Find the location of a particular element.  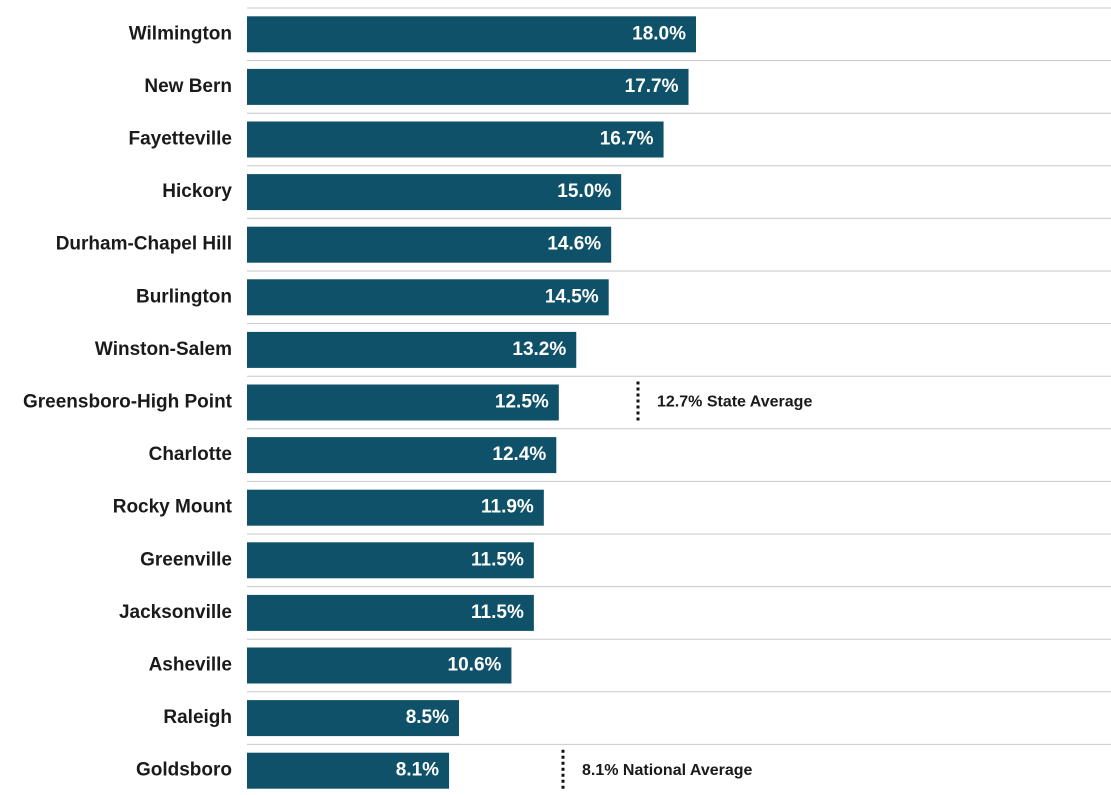

value-label: 16.7% is located at coordinates (627, 139).